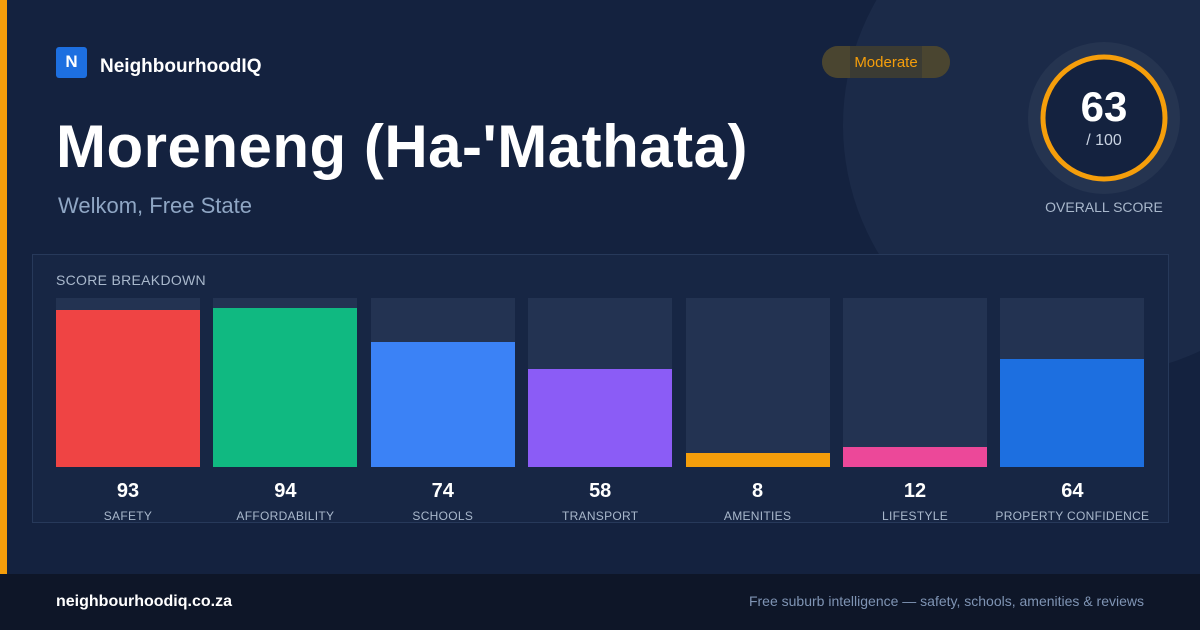 The height and width of the screenshot is (630, 1200). I want to click on bar-label-property-confidence: PROPERTY CONFIDENCE, so click(1072, 516).